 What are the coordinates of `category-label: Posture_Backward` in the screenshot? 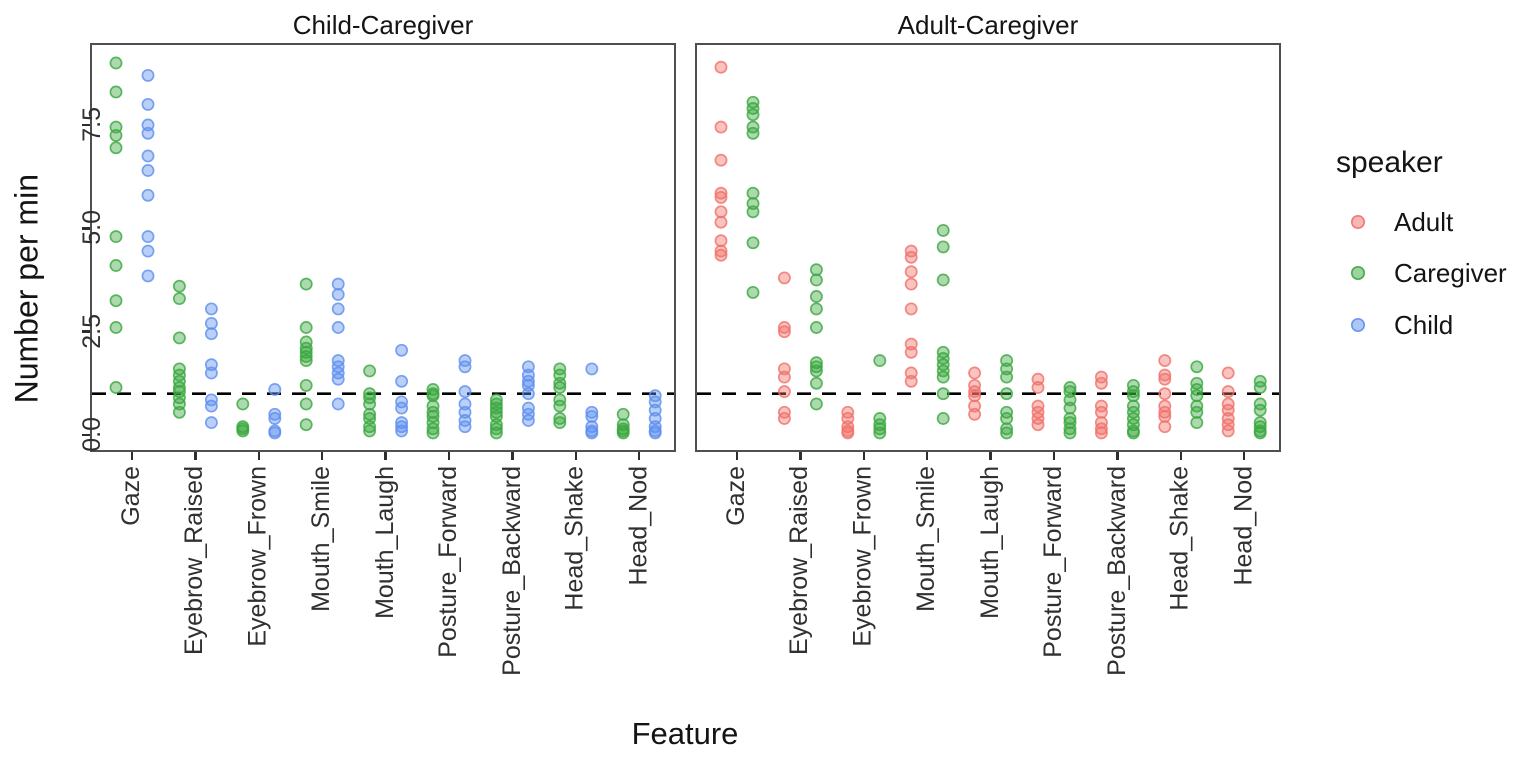 It's located at (511, 571).